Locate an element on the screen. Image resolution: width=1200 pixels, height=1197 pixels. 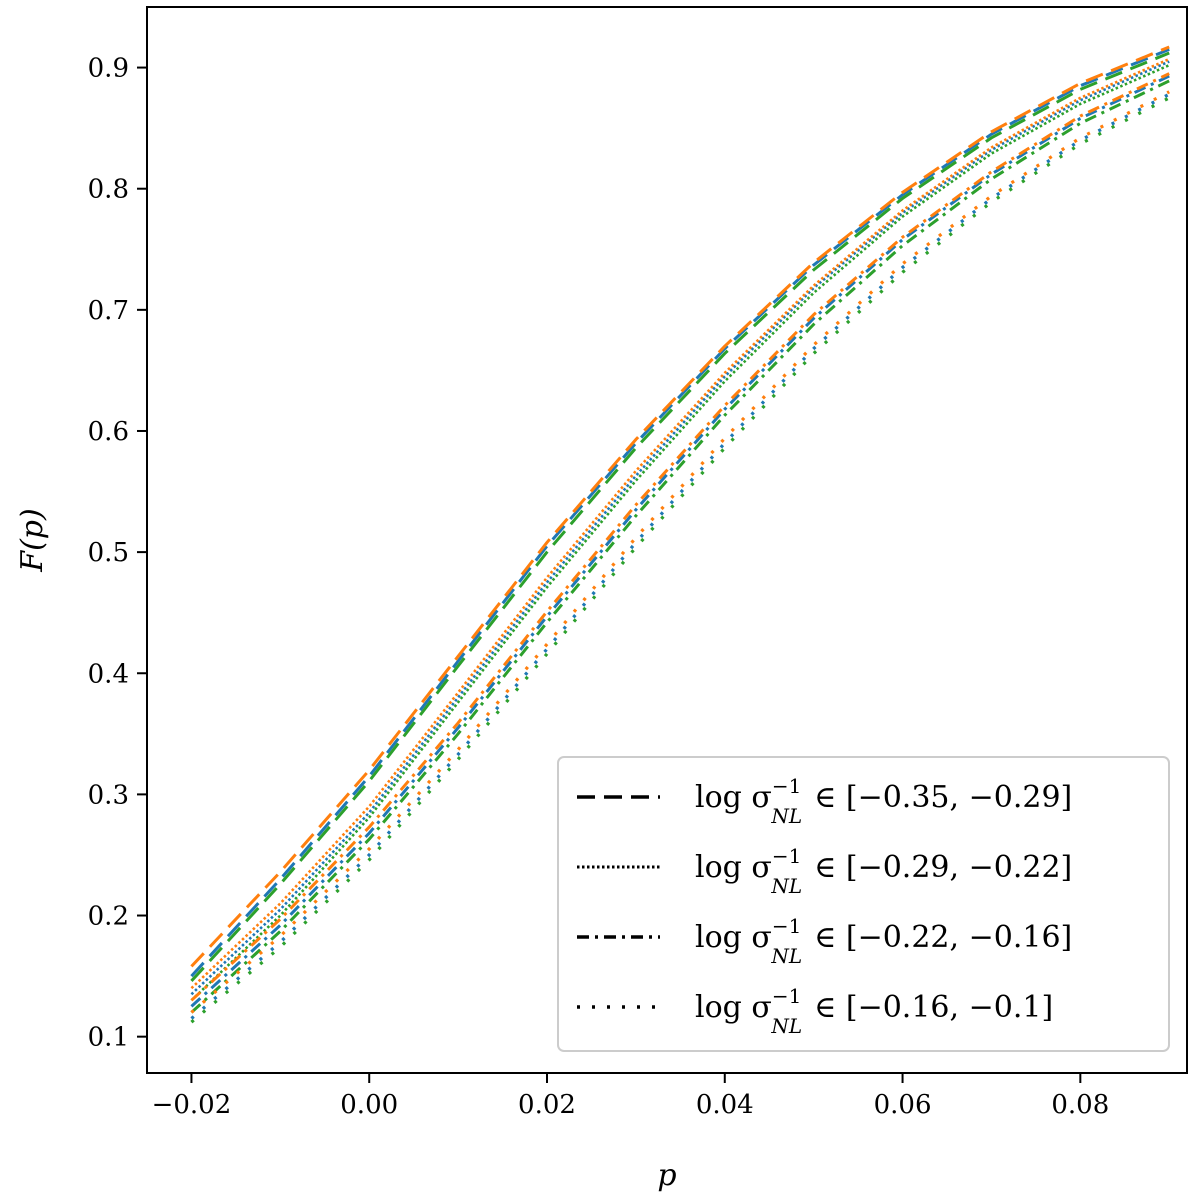
y-tick-label: 0.3 is located at coordinates (108, 795).